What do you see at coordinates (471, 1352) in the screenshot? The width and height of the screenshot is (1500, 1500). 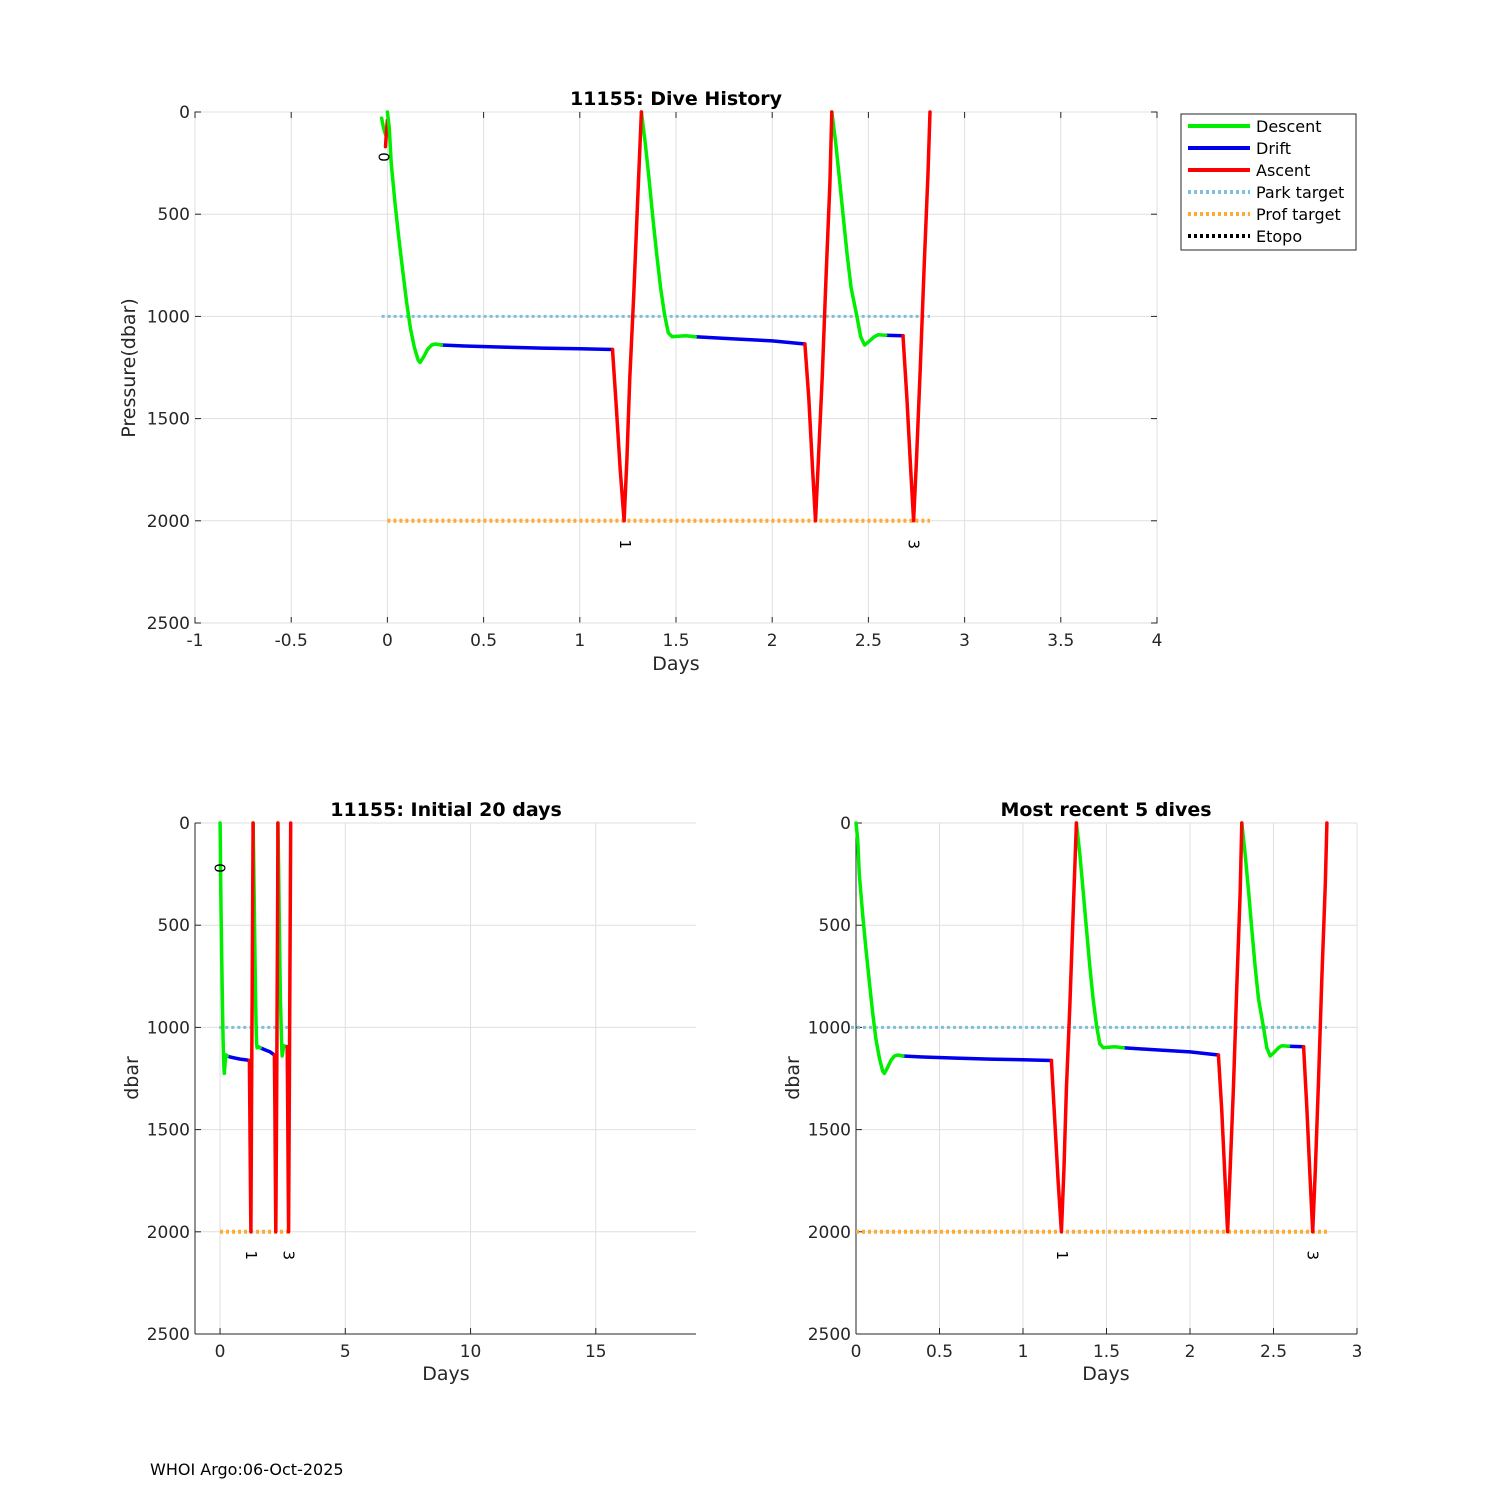 I see `x-tick-label: 10` at bounding box center [471, 1352].